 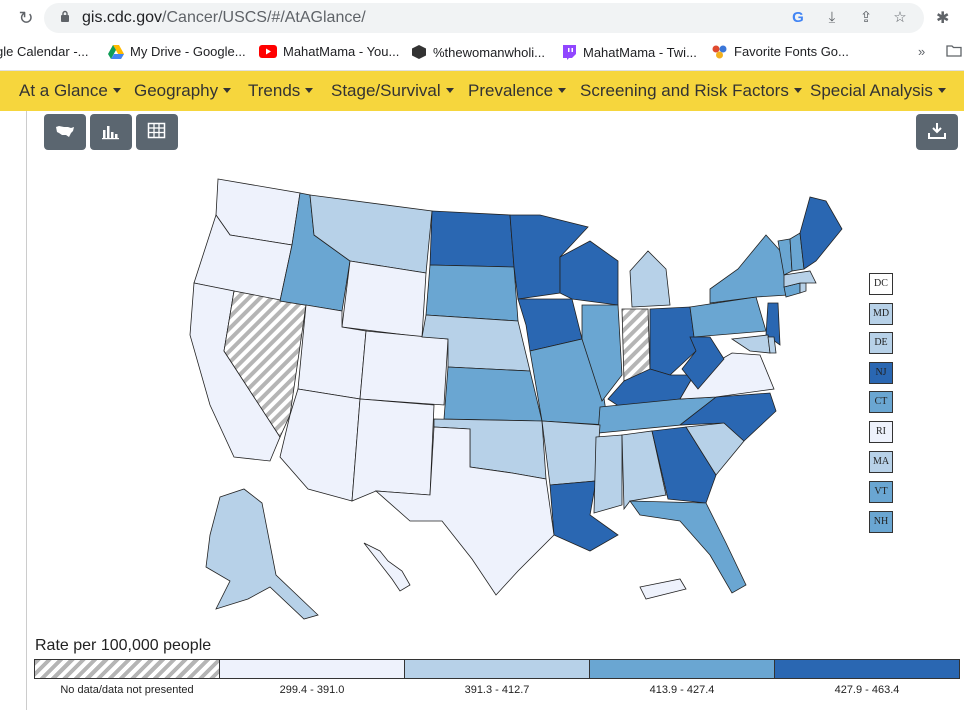 I want to click on state-wy, so click(x=384, y=299).